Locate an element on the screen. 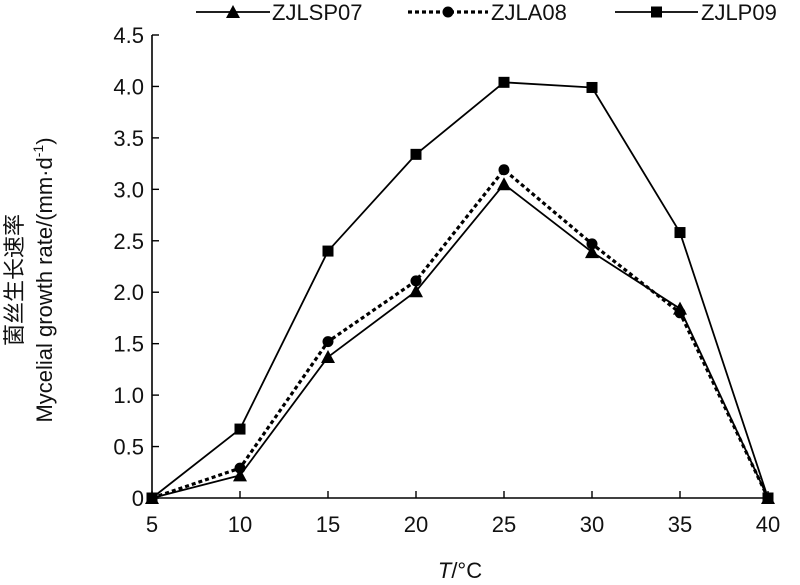  y-axis-title-en: Mycelial growth rate/(mm·d-1) is located at coordinates (43, 279).